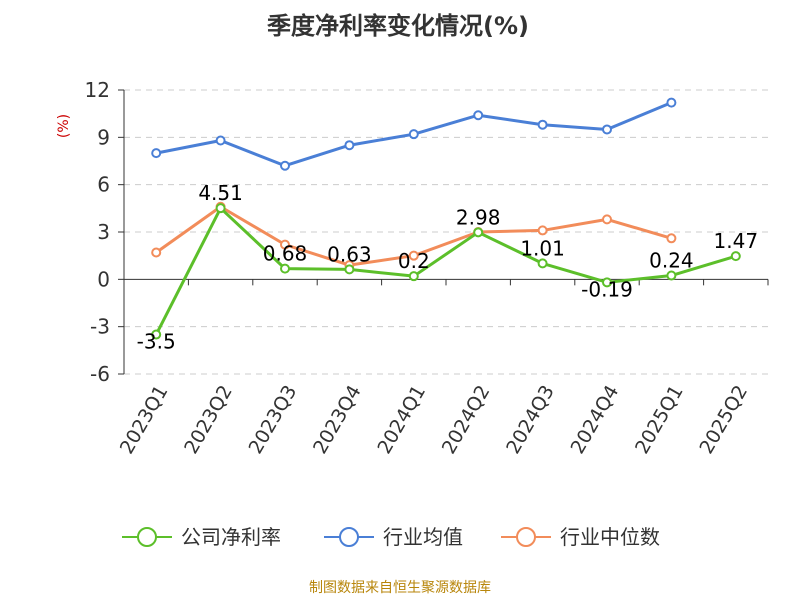 This screenshot has height=600, width=800. What do you see at coordinates (401, 420) in the screenshot?
I see `x-tick-label: 2024Q1` at bounding box center [401, 420].